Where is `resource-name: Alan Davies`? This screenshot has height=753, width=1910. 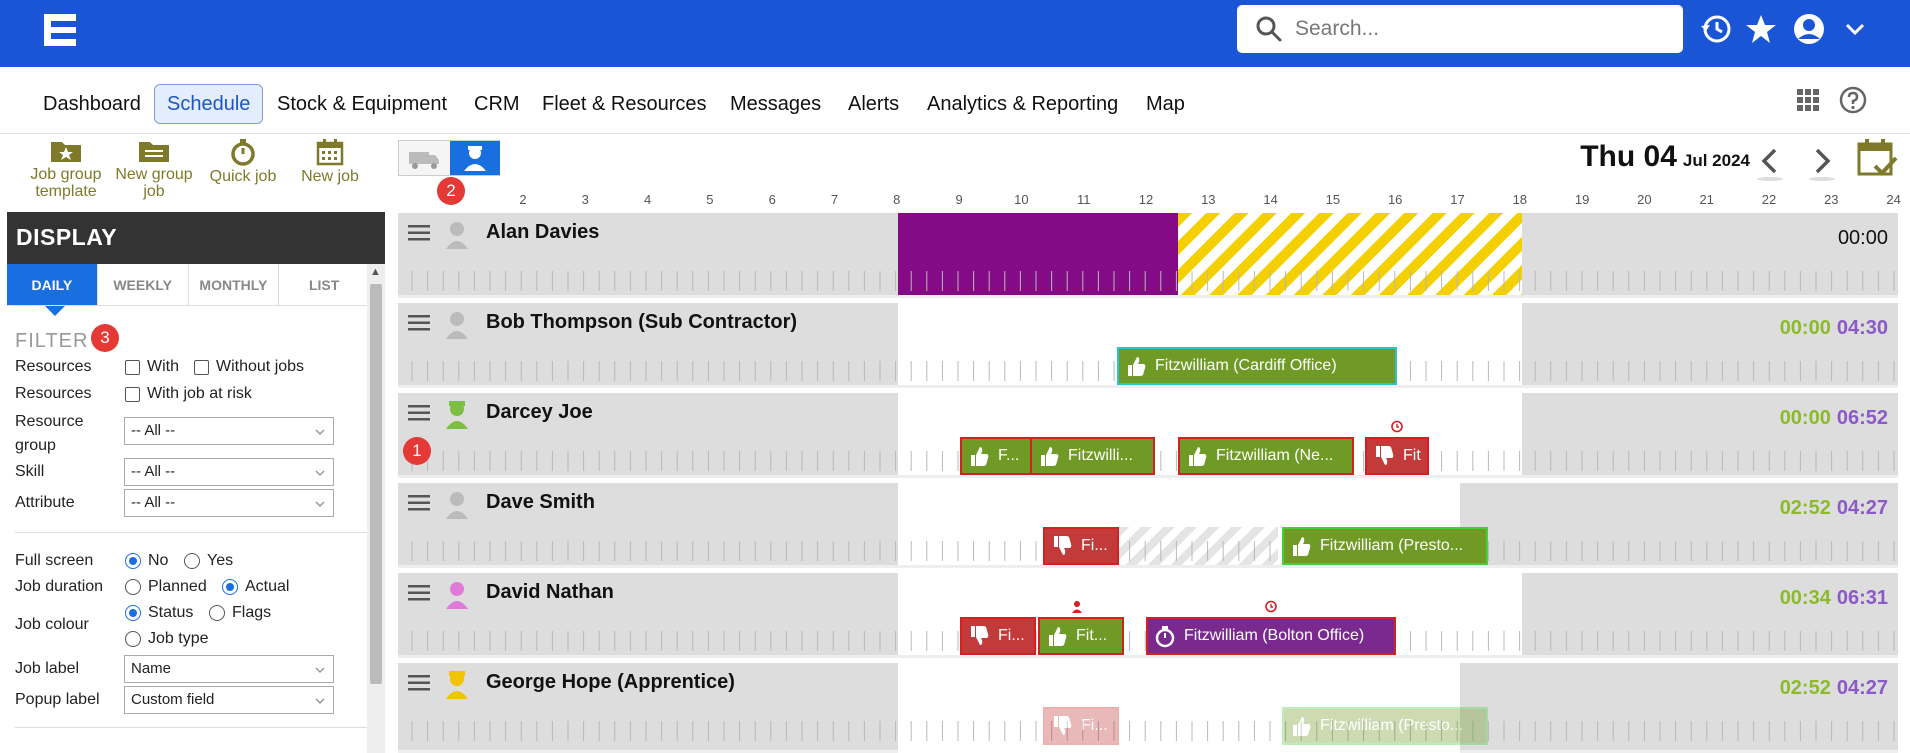
resource-name: Alan Davies is located at coordinates (543, 232).